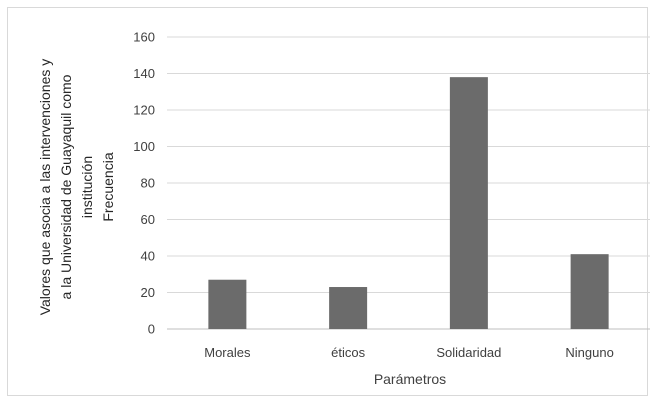 The image size is (655, 403). Describe the element at coordinates (144, 146) in the screenshot. I see `y-tick-label: 100` at that location.